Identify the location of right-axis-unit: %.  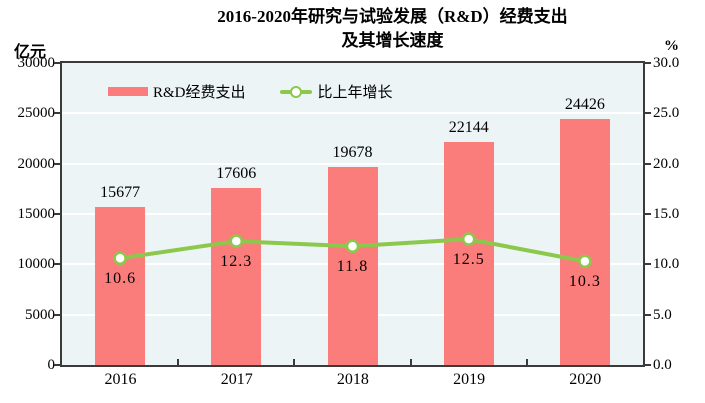
(671, 46).